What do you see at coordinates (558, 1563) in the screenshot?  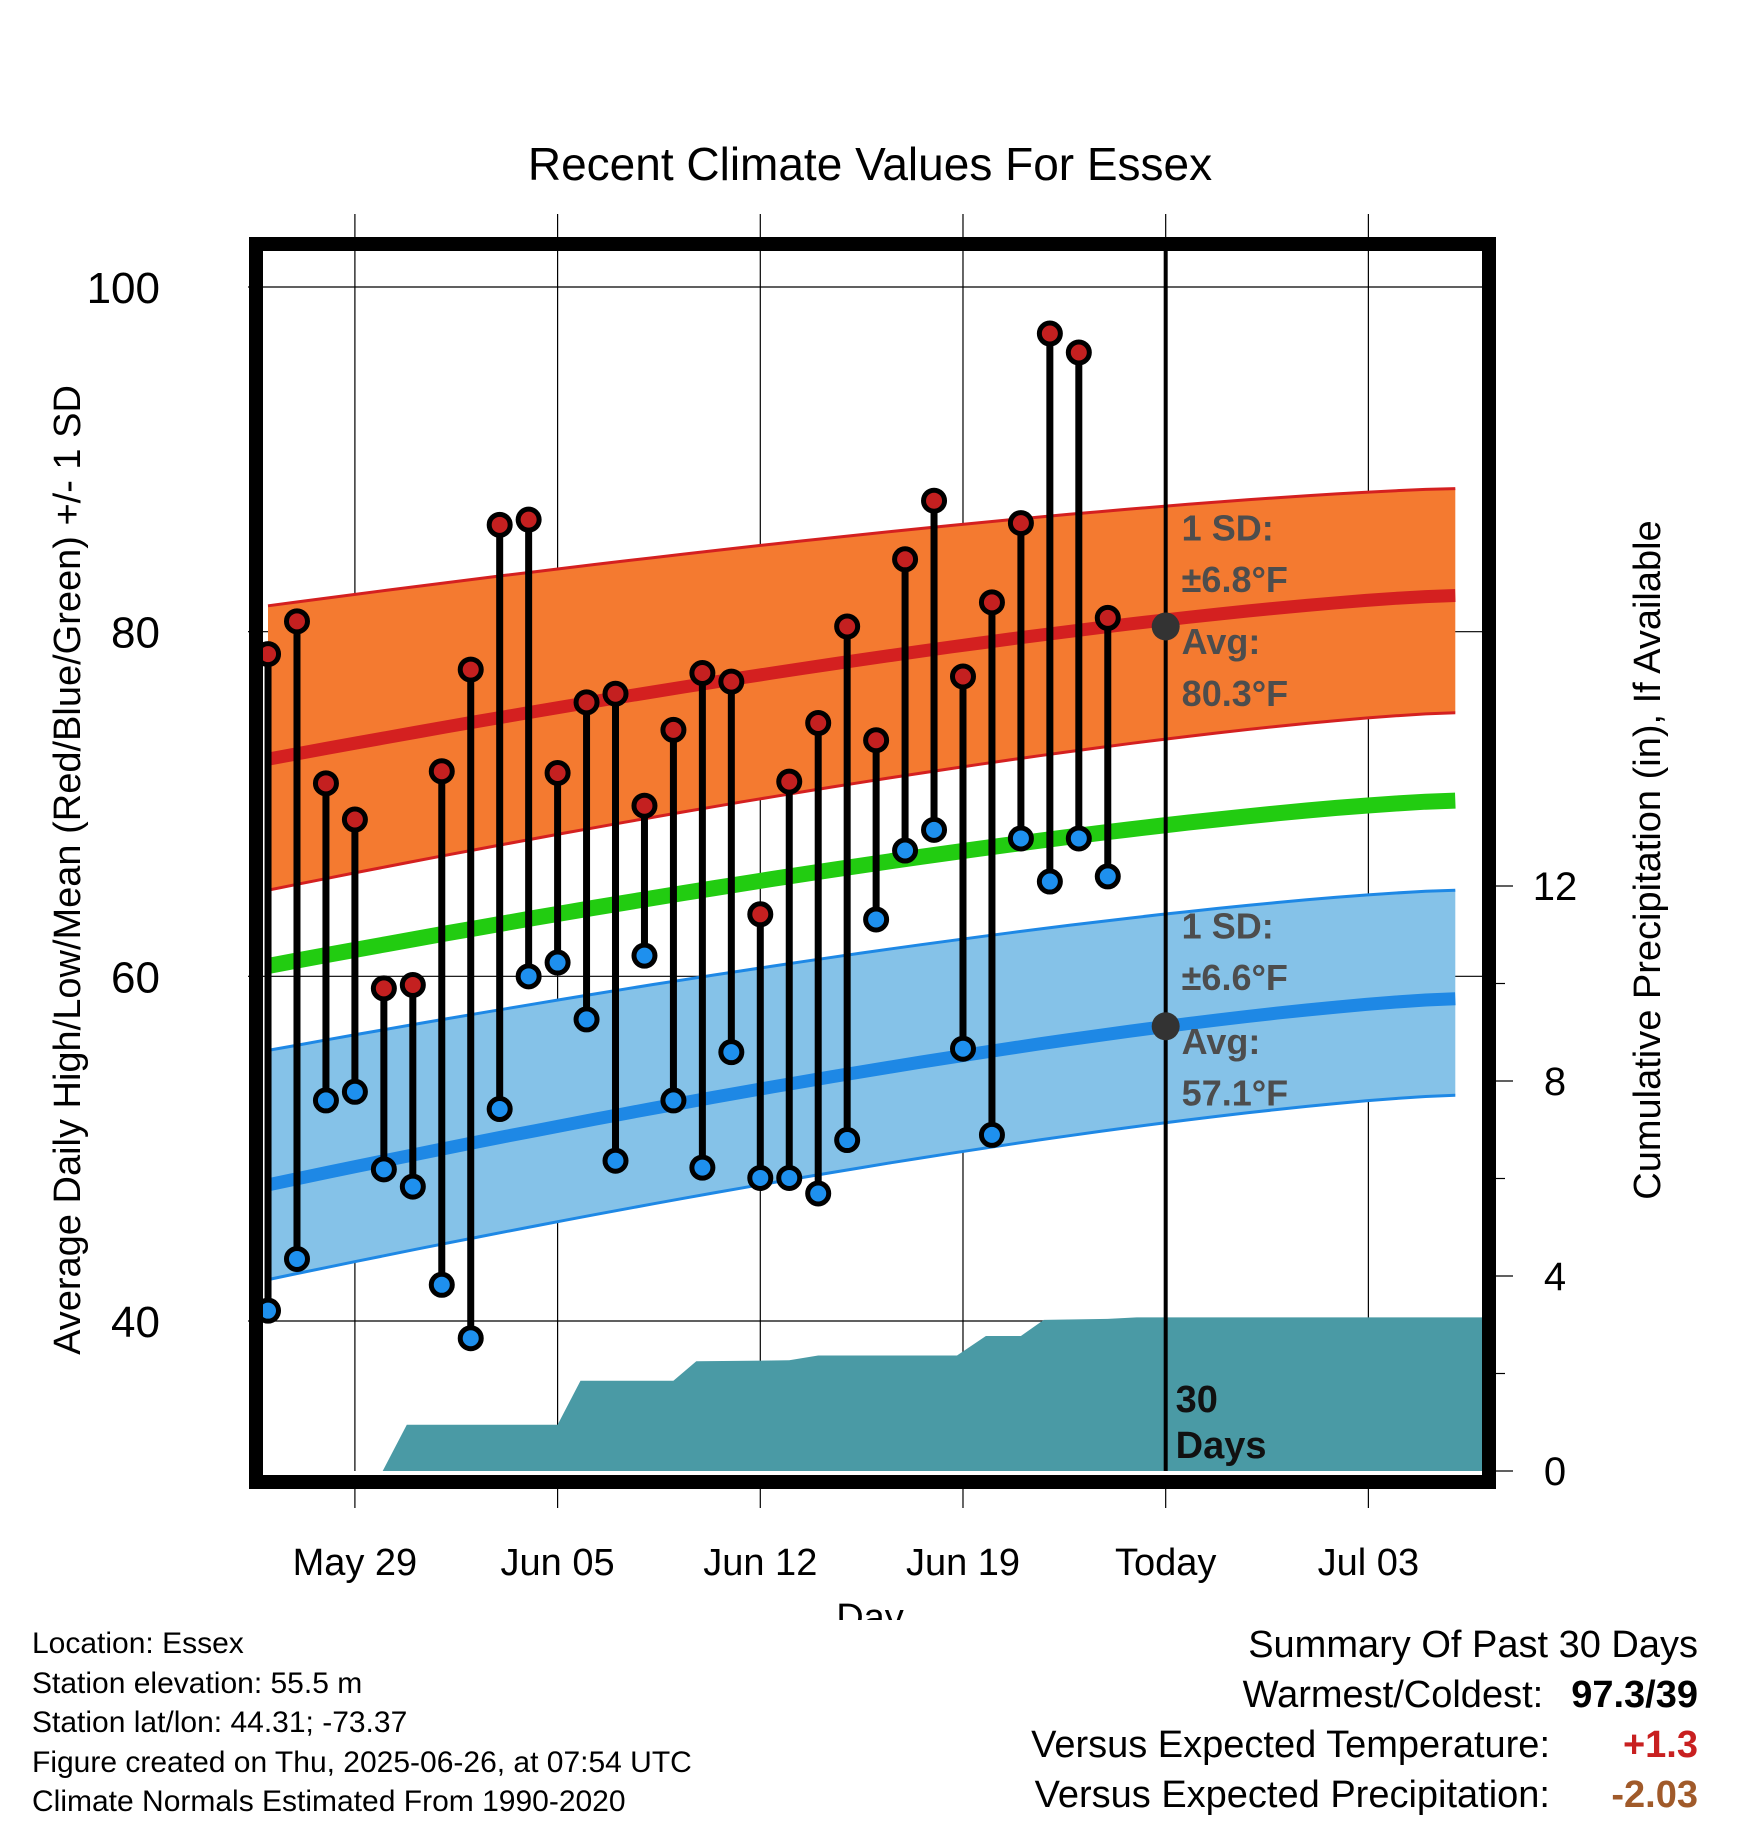 I see `x-tick-label: Jun 05` at bounding box center [558, 1563].